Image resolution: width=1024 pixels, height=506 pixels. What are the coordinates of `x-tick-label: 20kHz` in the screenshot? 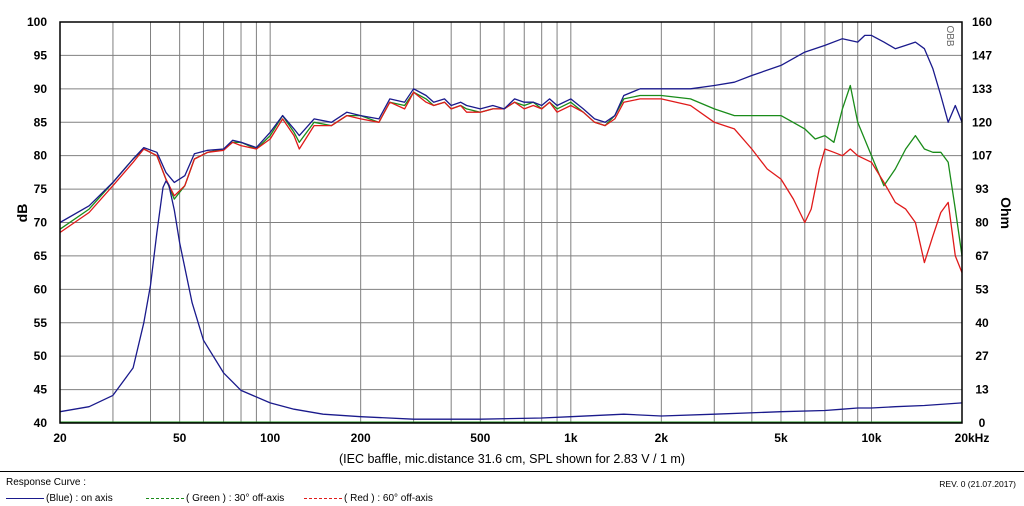 It's located at (972, 438).